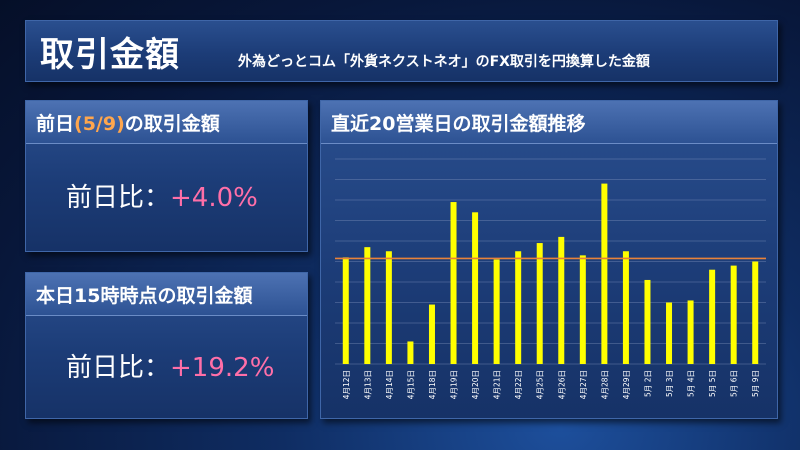 The width and height of the screenshot is (800, 450). I want to click on title-bar: 取引金額 外為どっとコム「外貨ネクストネオ」のFX取引を円換算した金額, so click(401, 51).